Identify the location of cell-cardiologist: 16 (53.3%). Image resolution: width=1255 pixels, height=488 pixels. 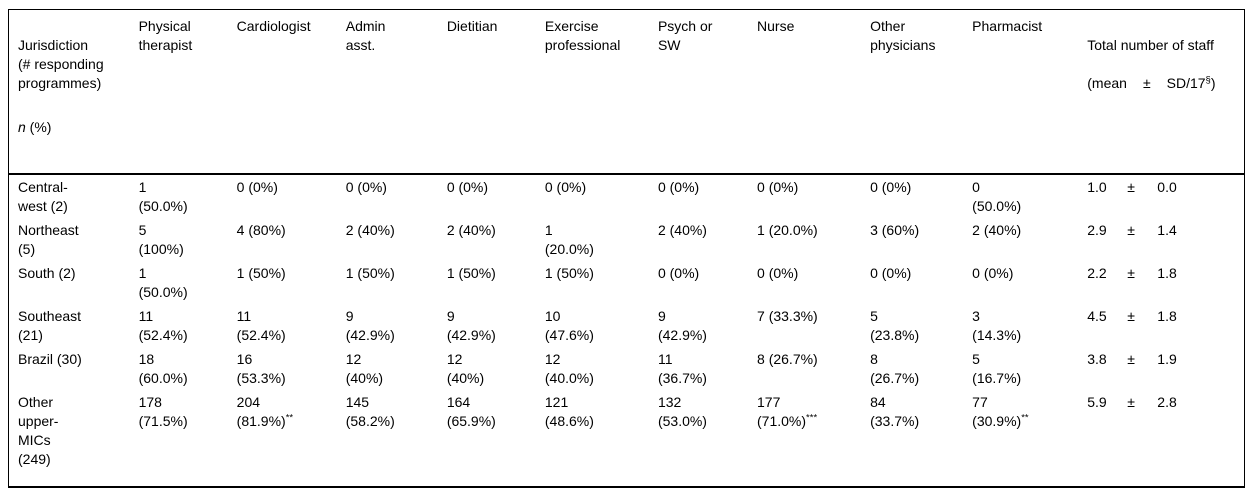
(261, 368).